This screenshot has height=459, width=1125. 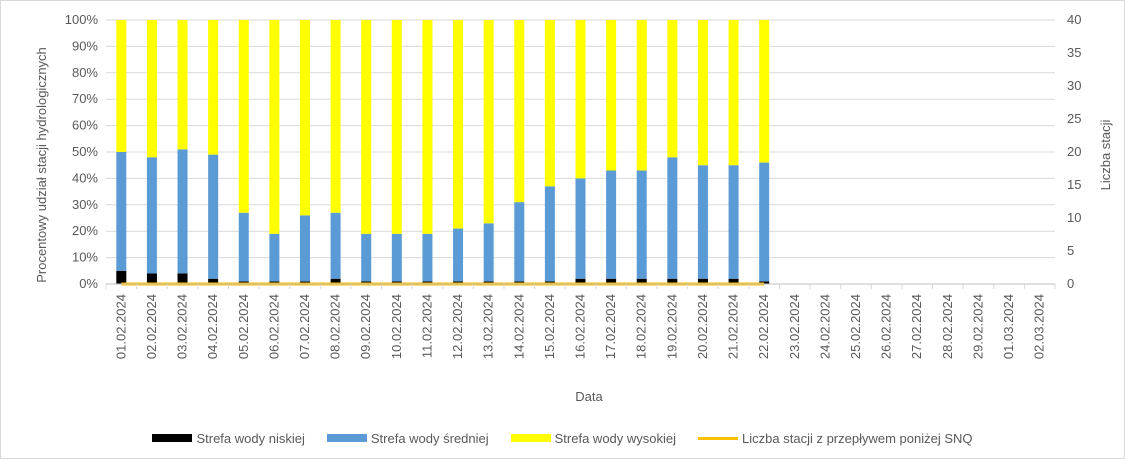 What do you see at coordinates (82, 19) in the screenshot?
I see `y-left-tick-label: 100%` at bounding box center [82, 19].